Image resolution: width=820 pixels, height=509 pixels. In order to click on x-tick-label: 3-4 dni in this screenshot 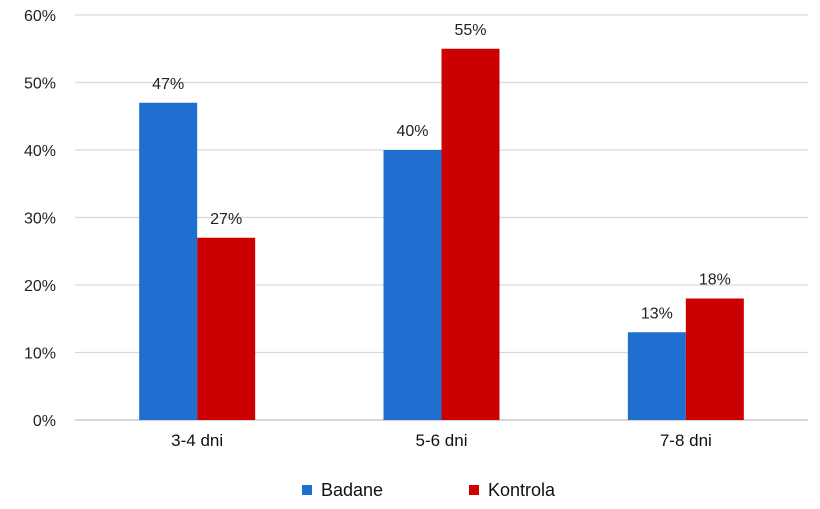, I will do `click(197, 440)`.